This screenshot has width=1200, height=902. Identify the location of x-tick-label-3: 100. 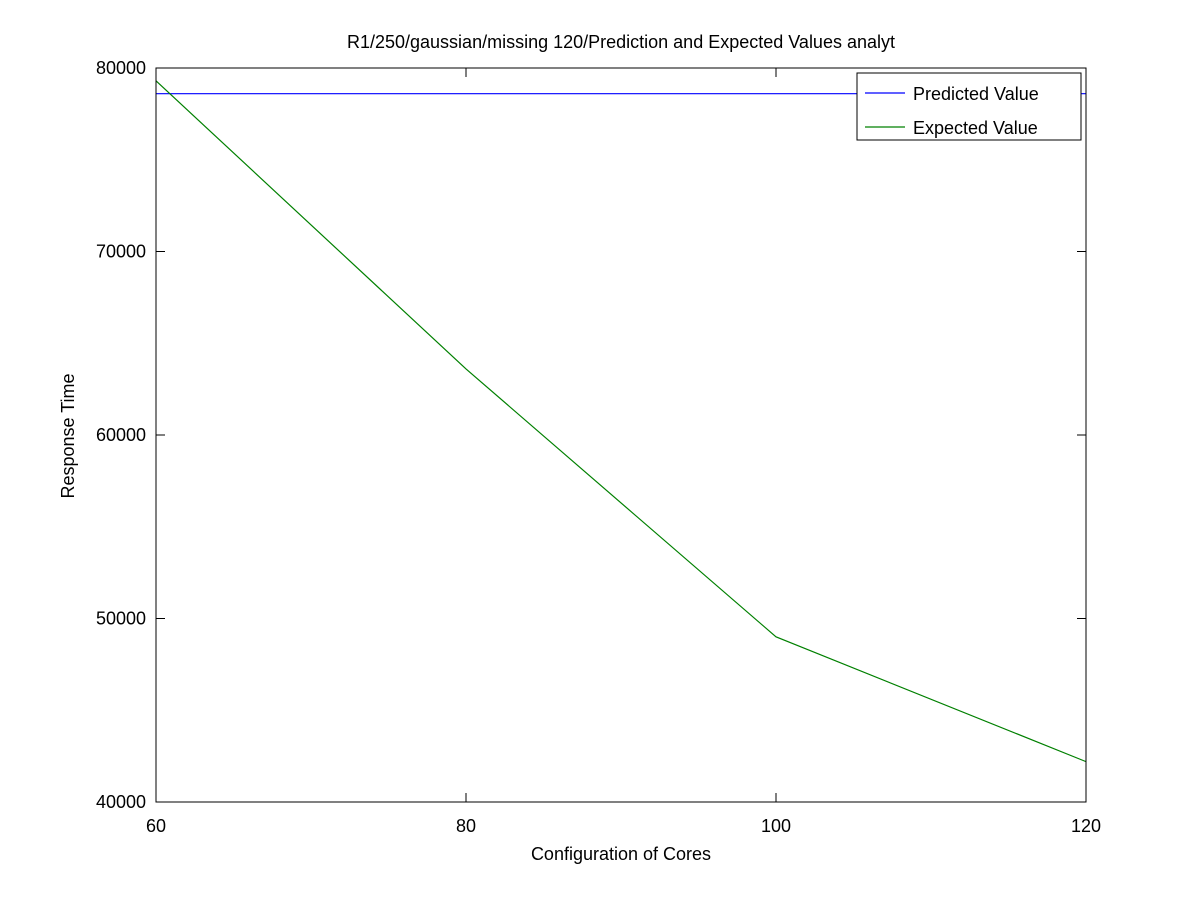
(776, 826).